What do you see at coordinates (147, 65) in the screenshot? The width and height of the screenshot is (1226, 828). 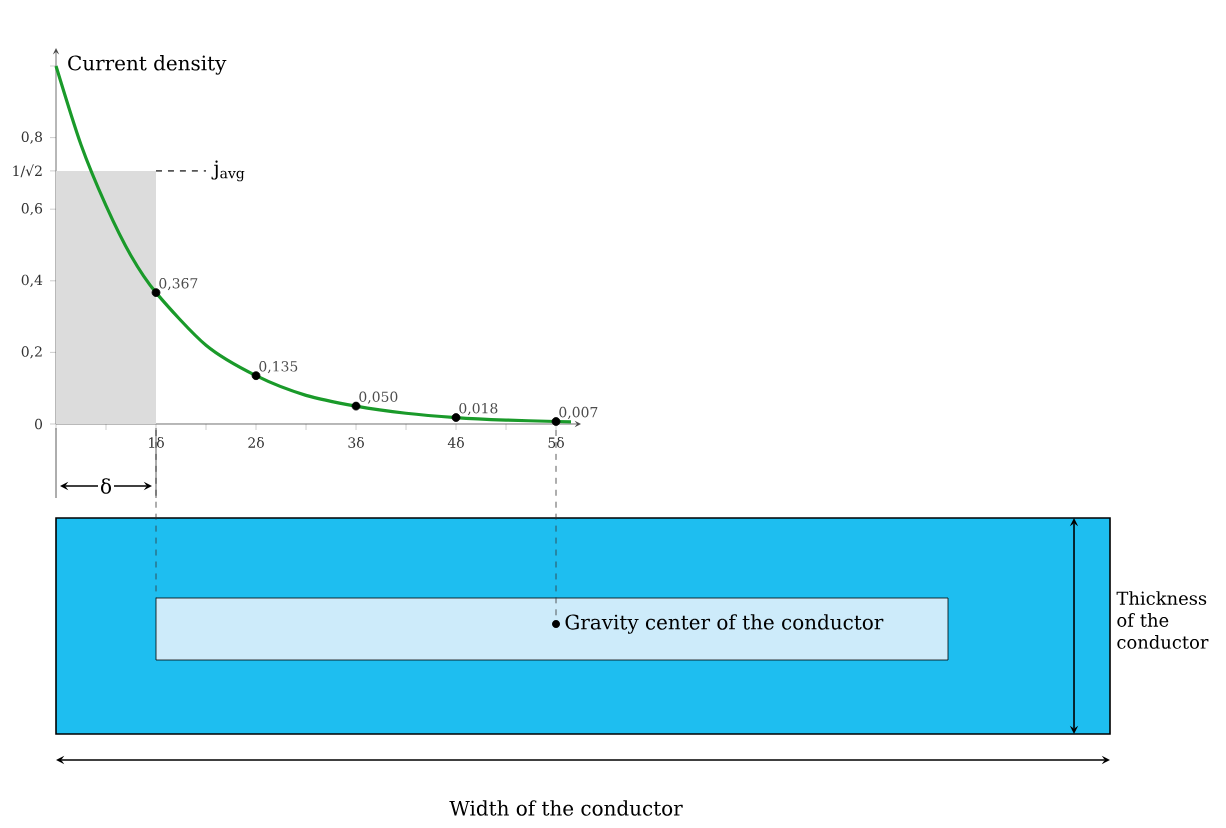 I see `y-axis-title: Current density` at bounding box center [147, 65].